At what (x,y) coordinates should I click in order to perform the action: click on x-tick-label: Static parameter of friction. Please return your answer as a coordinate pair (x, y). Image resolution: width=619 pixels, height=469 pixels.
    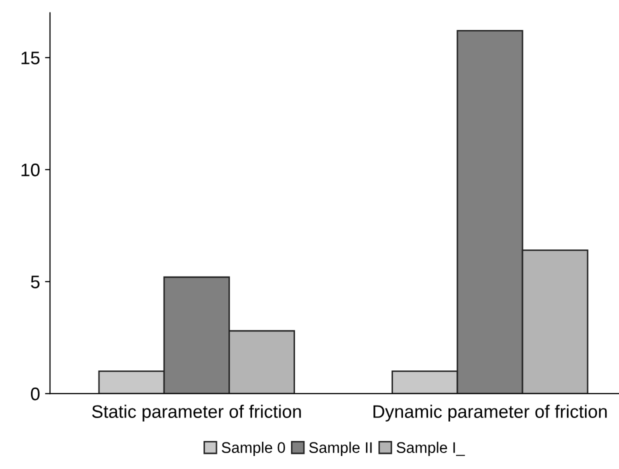
    Looking at the image, I should click on (196, 413).